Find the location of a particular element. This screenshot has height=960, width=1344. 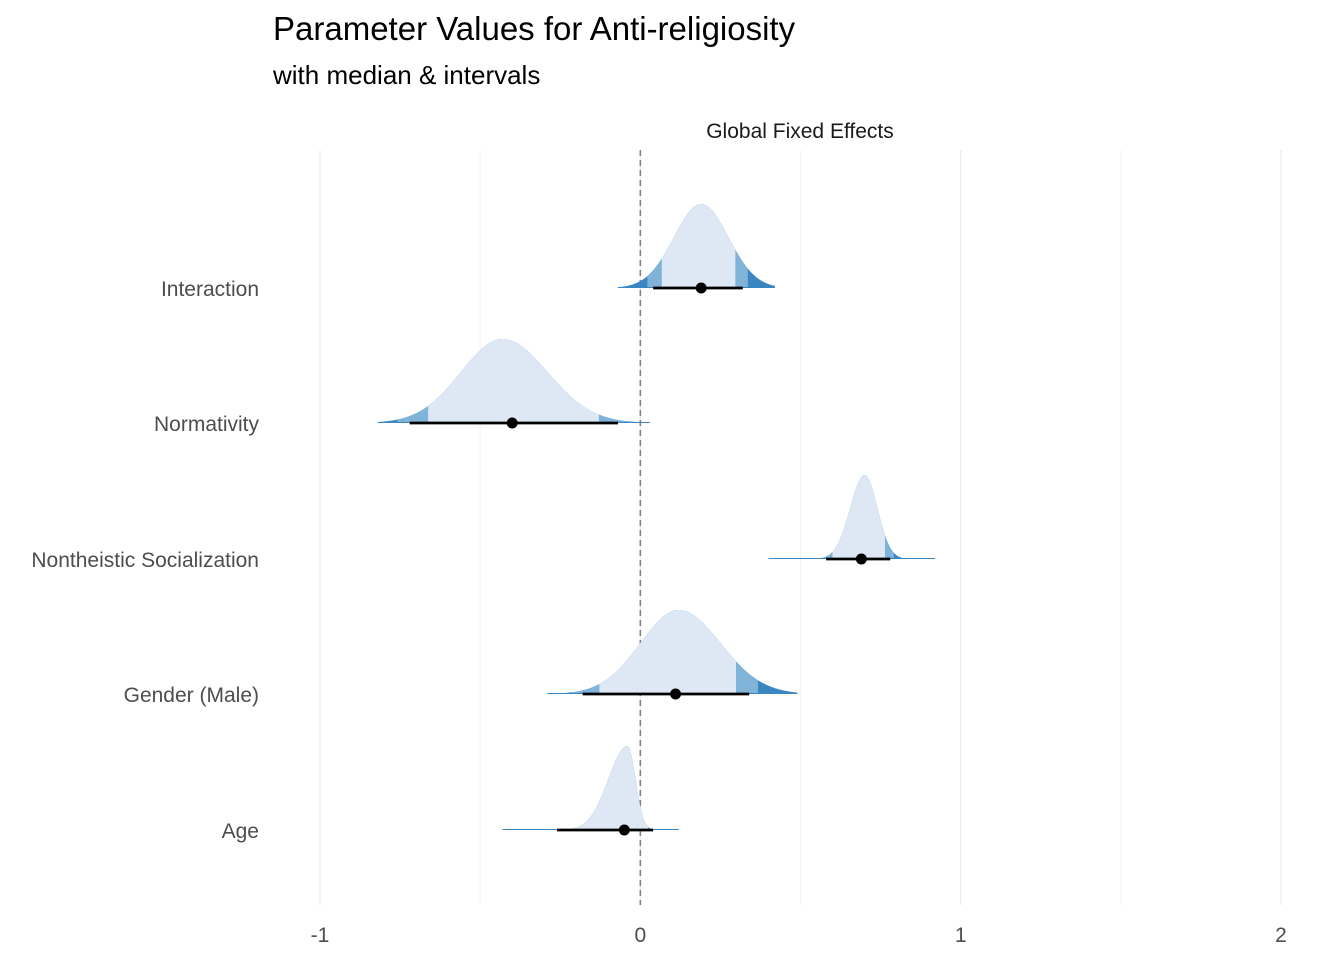

x-tick-label: -1 is located at coordinates (320, 935).